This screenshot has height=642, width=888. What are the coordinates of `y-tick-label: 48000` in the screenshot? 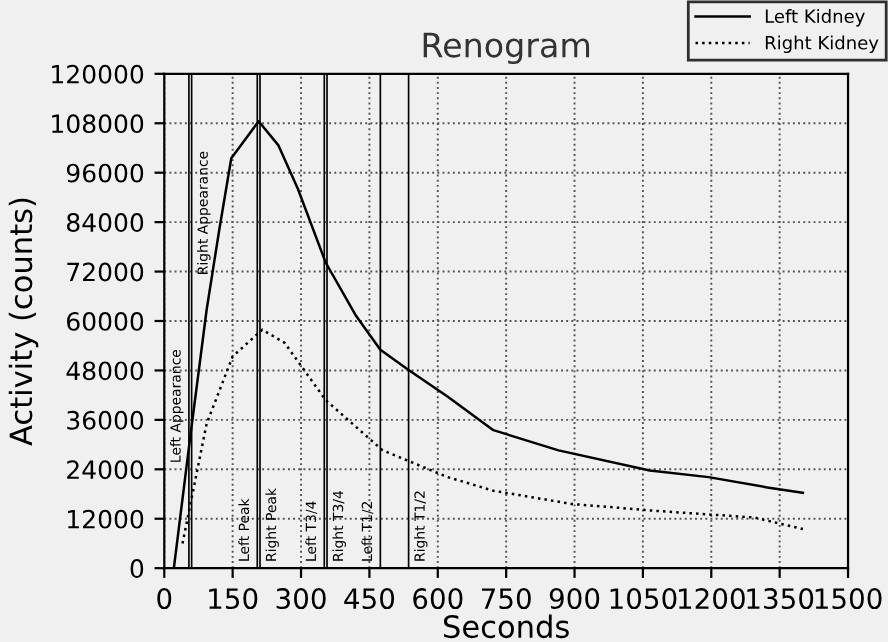 It's located at (105, 371).